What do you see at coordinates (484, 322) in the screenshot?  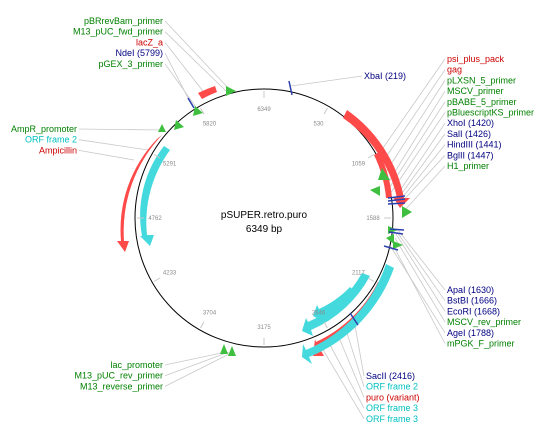 I see `label-mscv-rev-primer: MSCV_rev_primer` at bounding box center [484, 322].